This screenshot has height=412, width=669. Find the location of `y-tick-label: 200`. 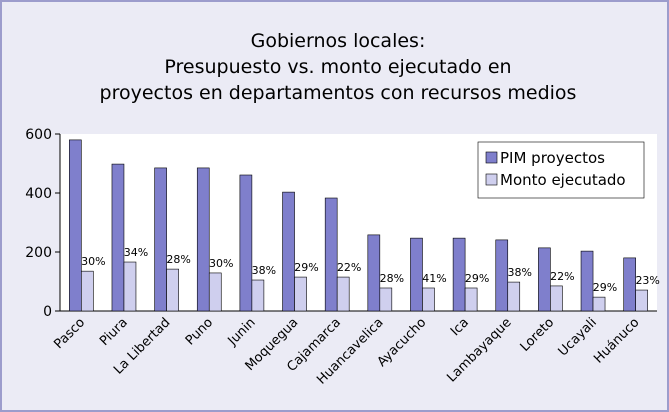

y-tick-label: 200 is located at coordinates (38, 253).